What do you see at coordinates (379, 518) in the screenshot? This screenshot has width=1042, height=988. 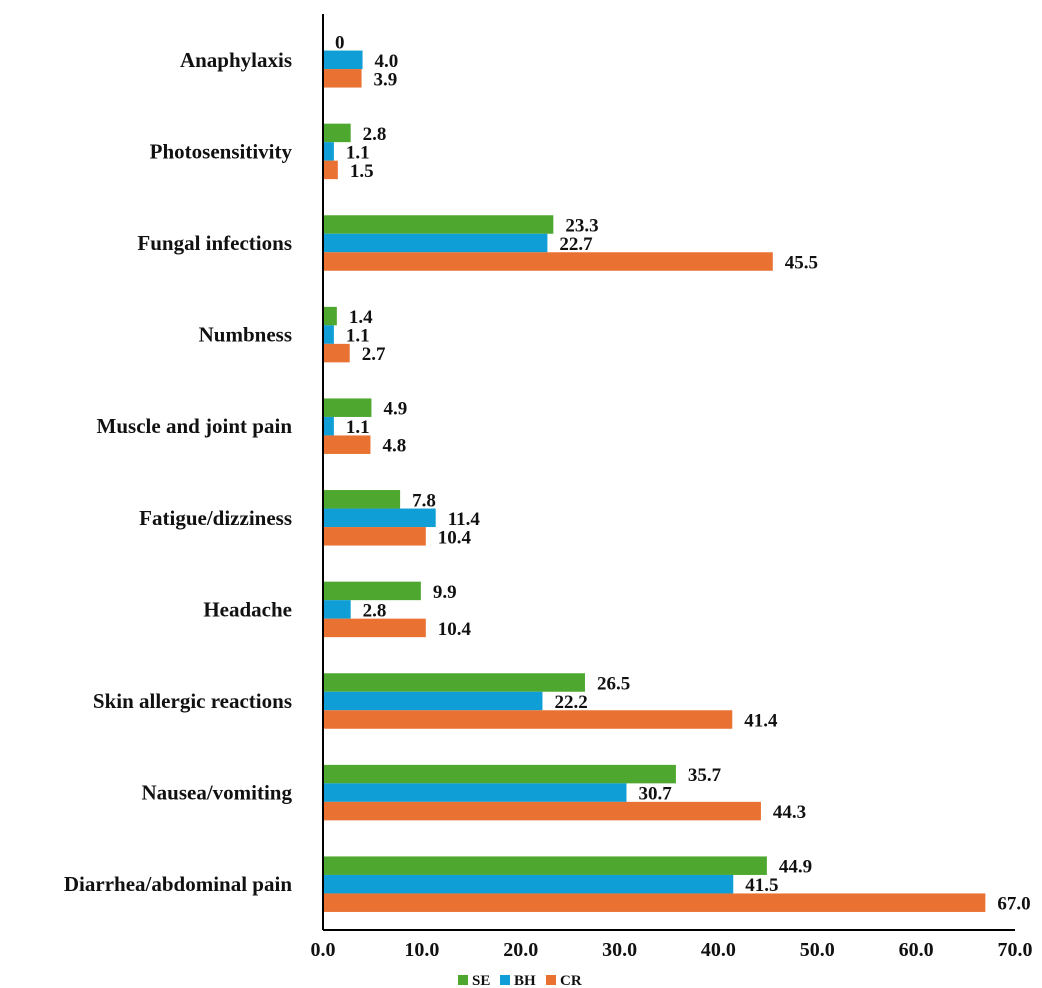 I see `bar-bh-fatigue-dizziness` at bounding box center [379, 518].